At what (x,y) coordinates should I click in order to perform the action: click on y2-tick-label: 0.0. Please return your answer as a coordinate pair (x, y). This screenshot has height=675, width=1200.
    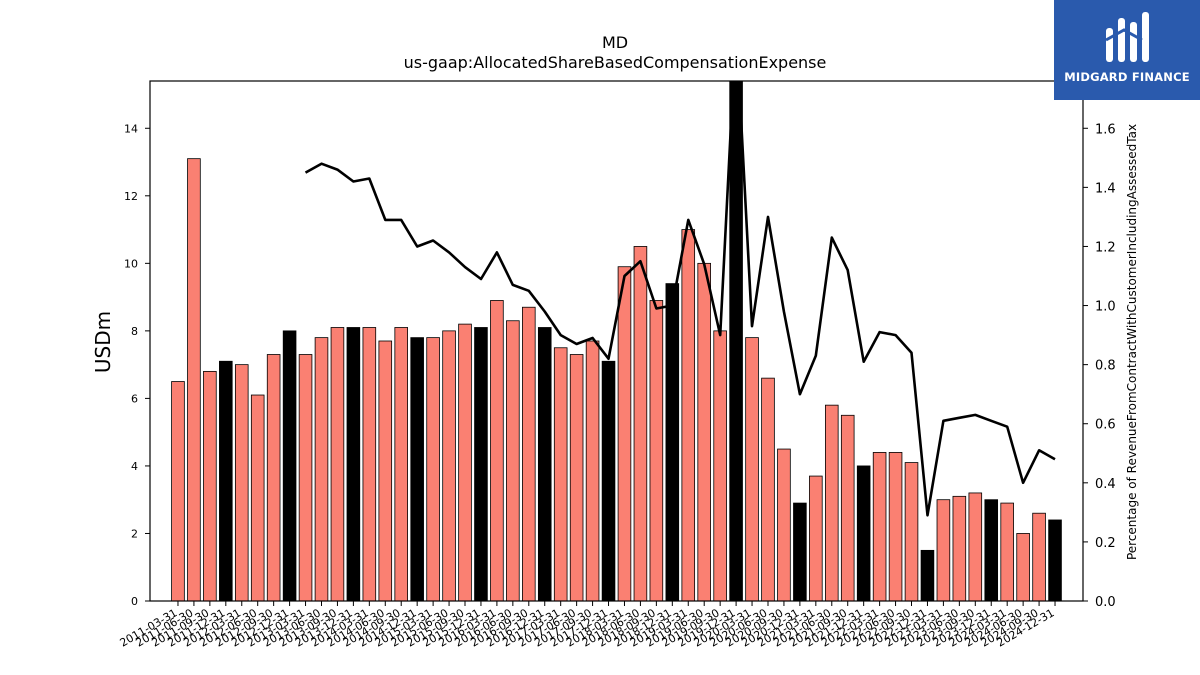
    Looking at the image, I should click on (1105, 602).